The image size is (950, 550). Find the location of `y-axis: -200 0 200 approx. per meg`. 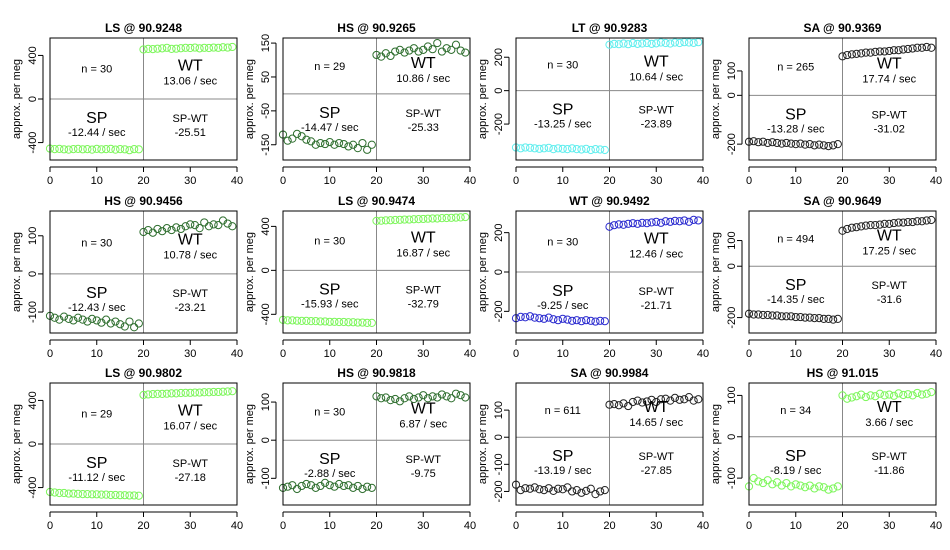

y-axis: -200 0 200 approx. per meg is located at coordinates (493, 272).